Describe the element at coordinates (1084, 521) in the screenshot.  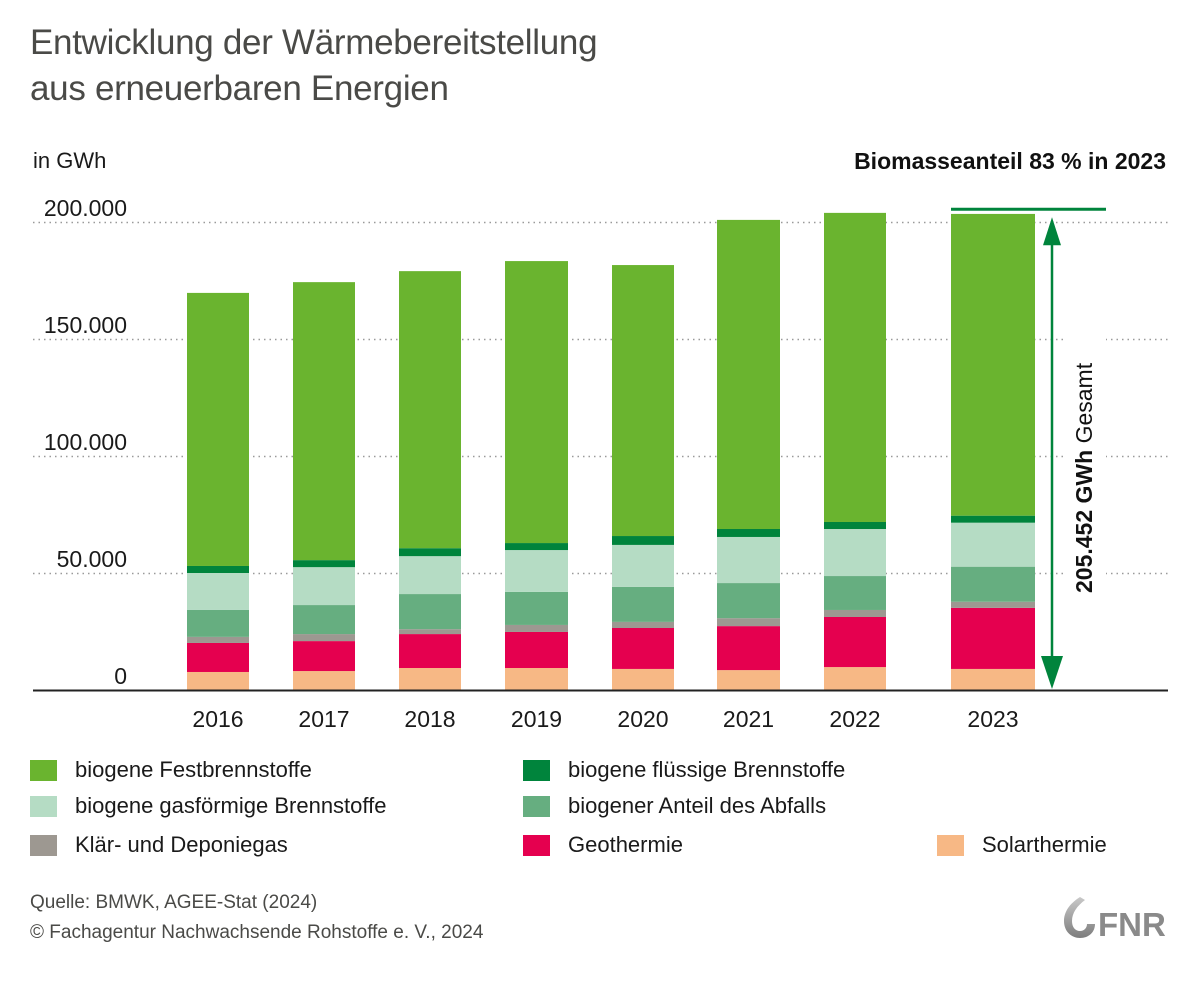
I see `total-value: 205.452 GWh` at that location.